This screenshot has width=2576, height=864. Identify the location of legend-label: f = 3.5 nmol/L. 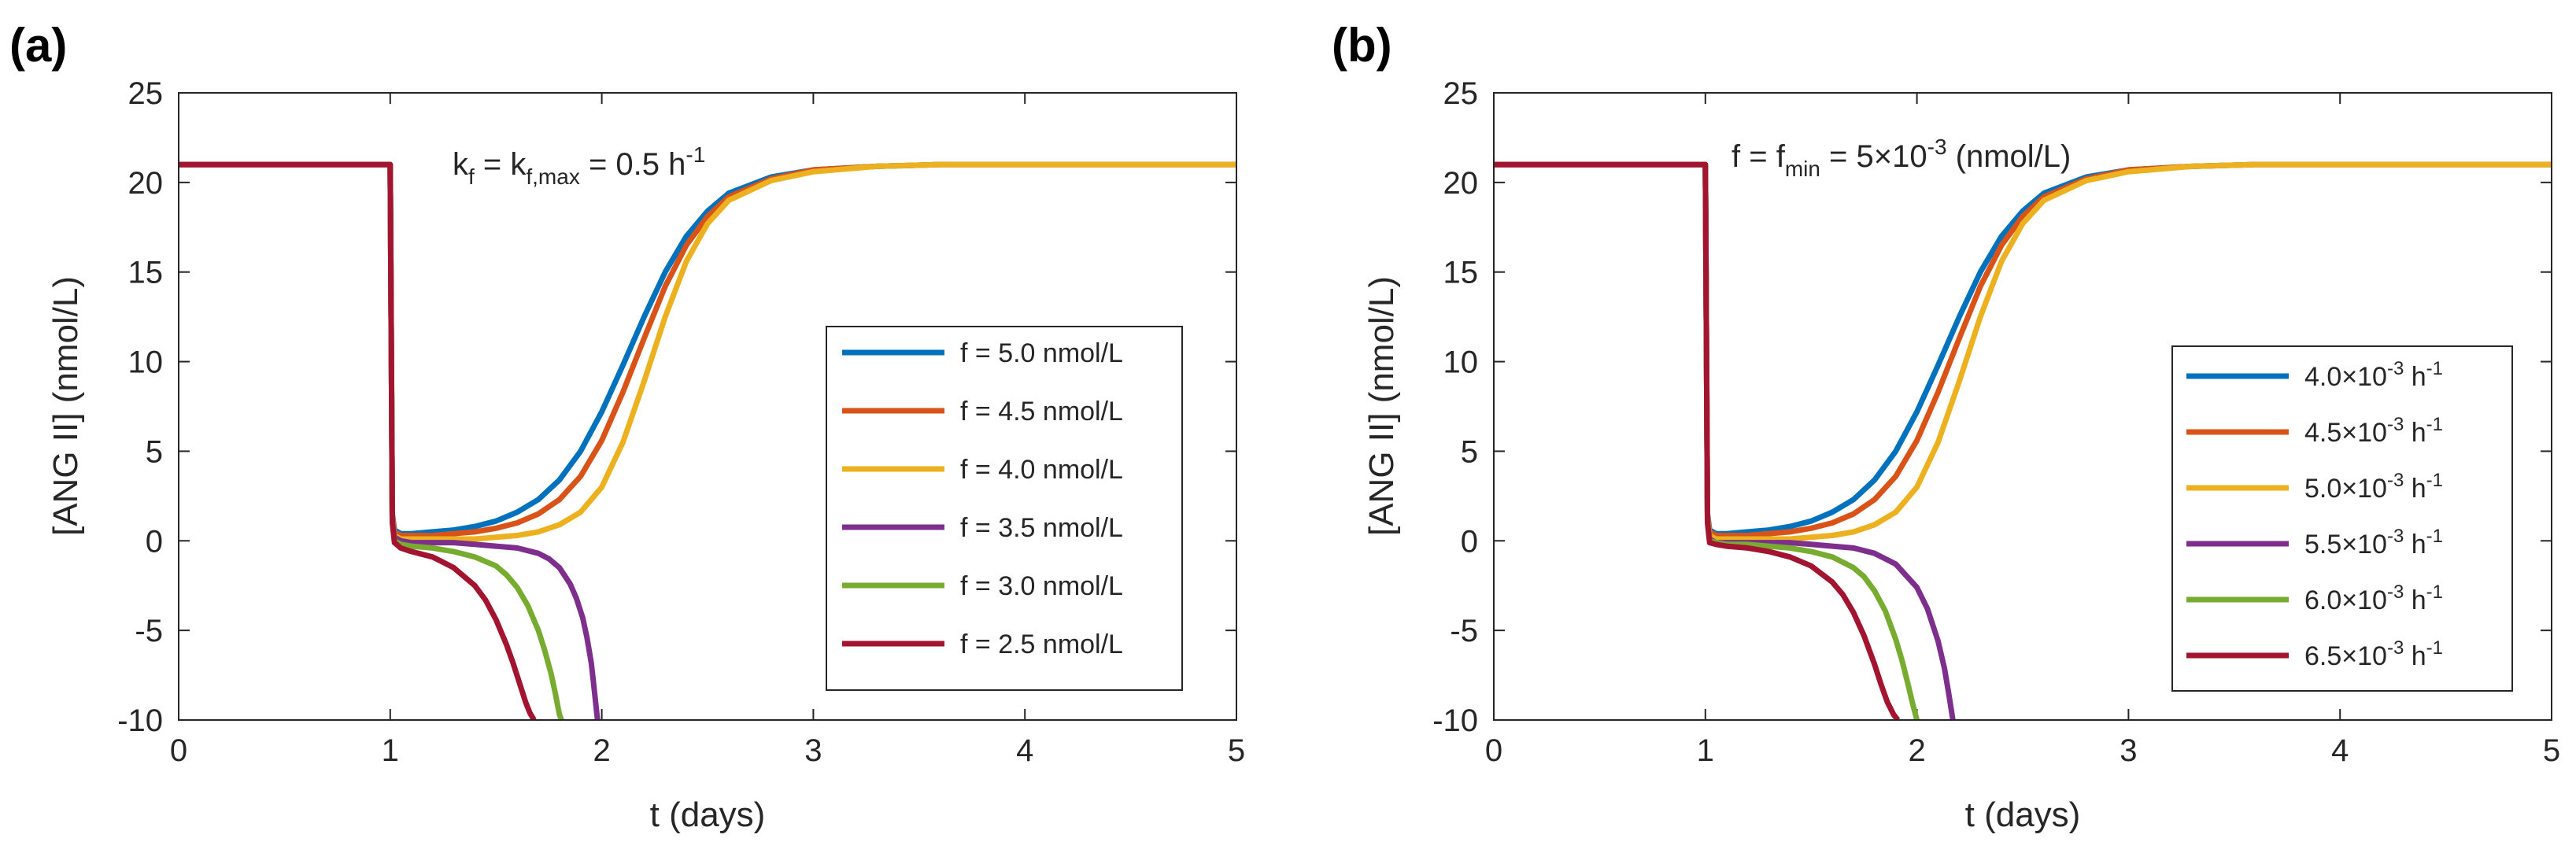
(1041, 528).